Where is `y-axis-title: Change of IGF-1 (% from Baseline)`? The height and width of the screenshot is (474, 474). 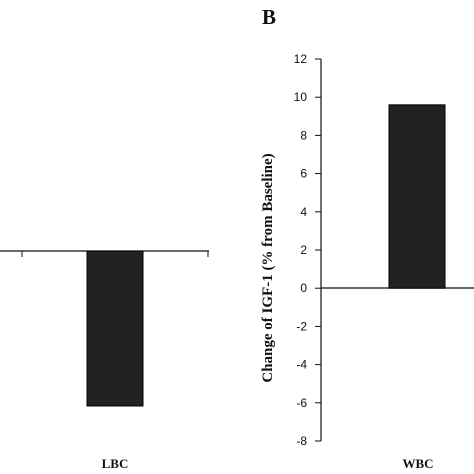
y-axis-title: Change of IGF-1 (% from Baseline) is located at coordinates (268, 267).